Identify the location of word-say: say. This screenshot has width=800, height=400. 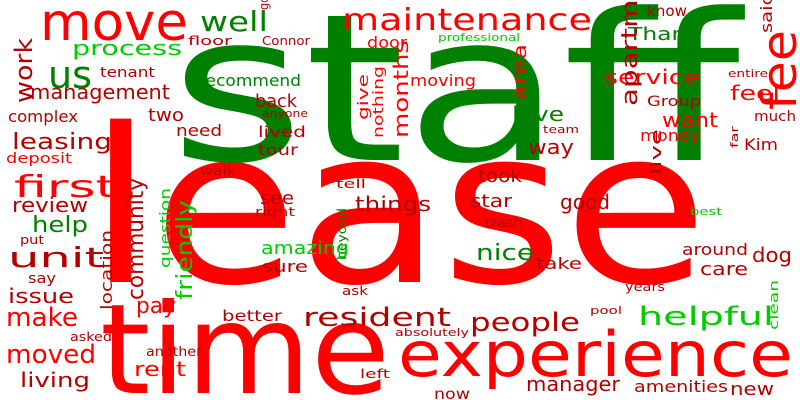
(42, 279).